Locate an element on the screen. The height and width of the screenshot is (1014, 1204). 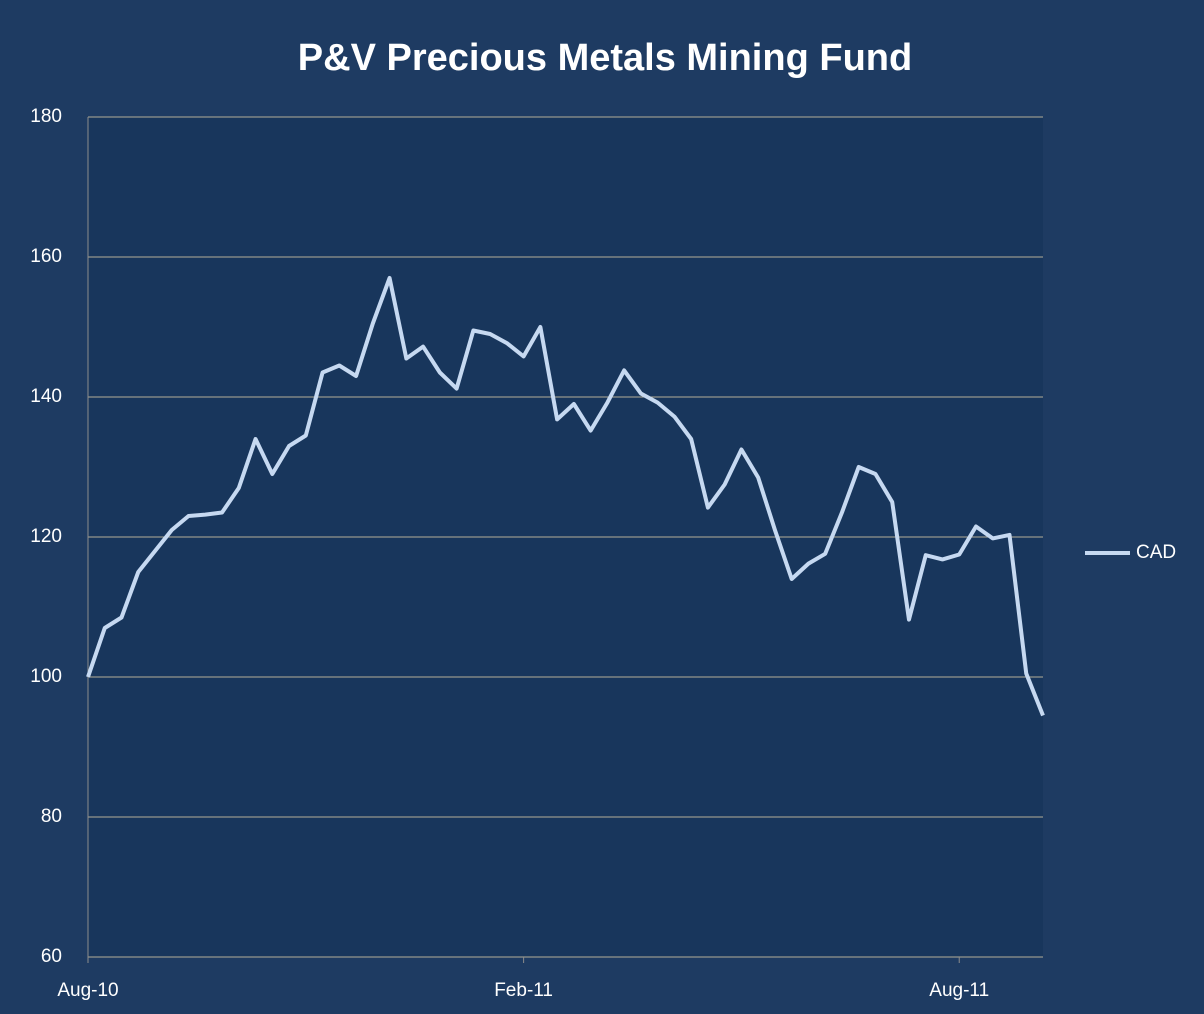
legend-label: CAD is located at coordinates (1156, 552).